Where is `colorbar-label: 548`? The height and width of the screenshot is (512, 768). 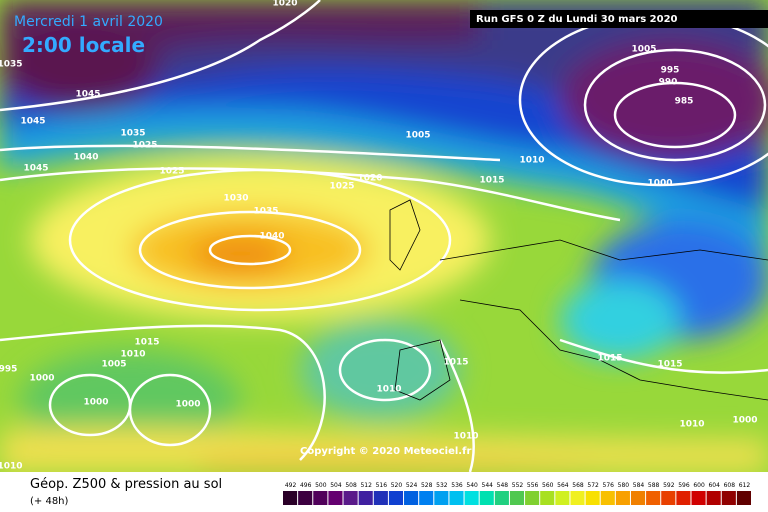 colorbar-label: 548 is located at coordinates (503, 485).